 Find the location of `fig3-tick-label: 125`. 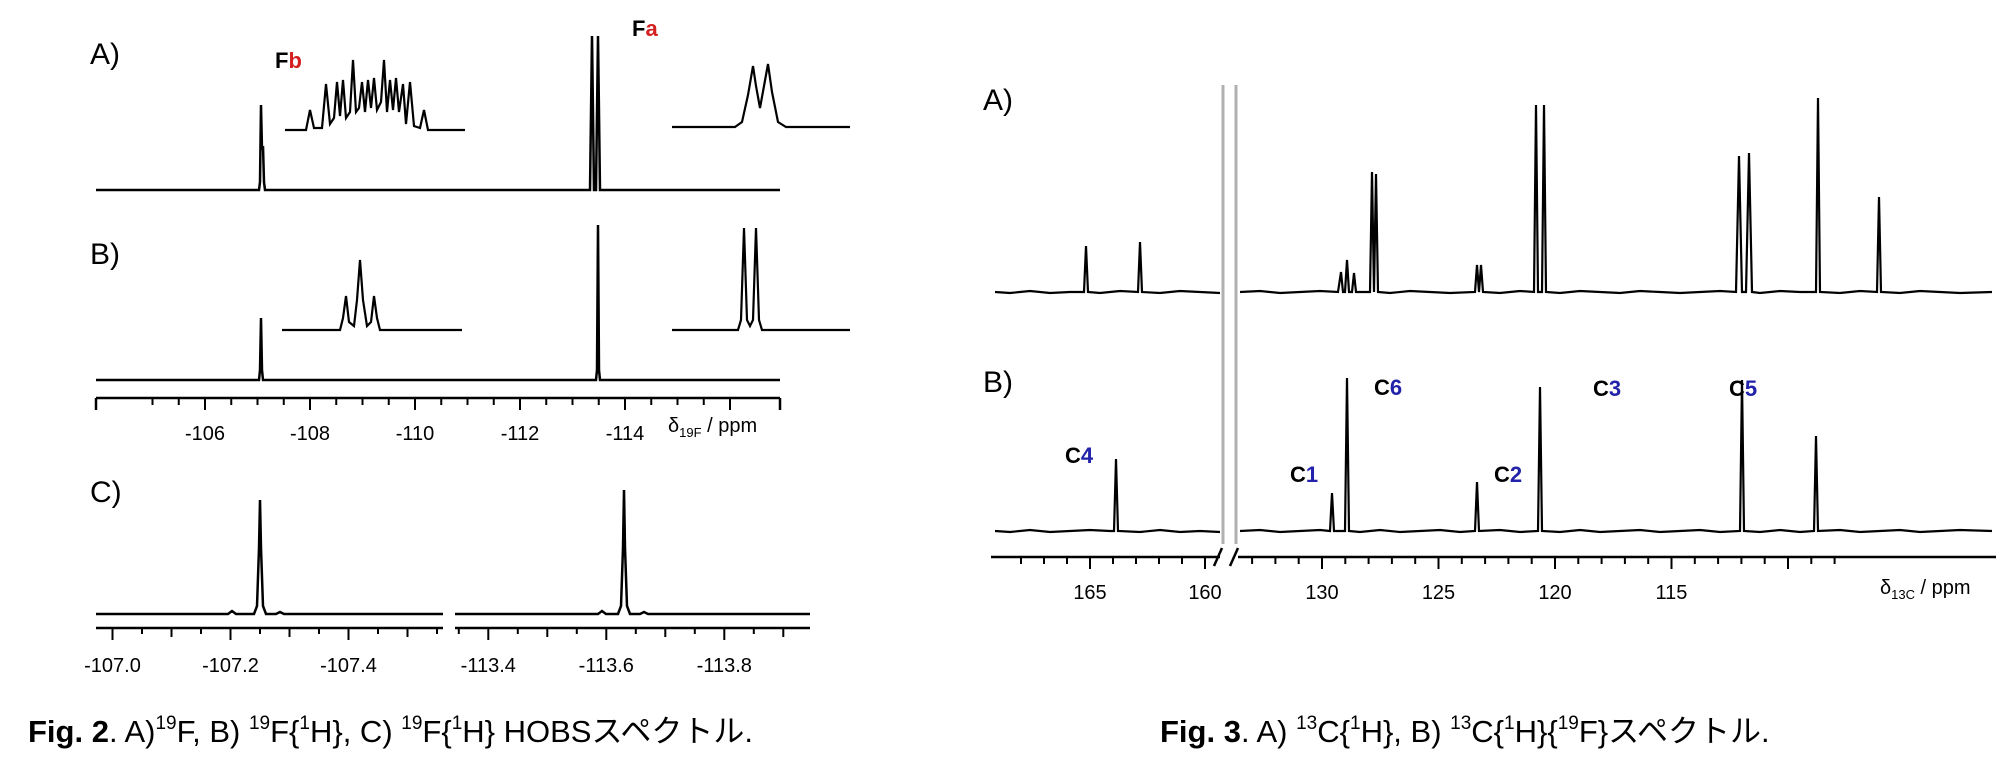

fig3-tick-label: 125 is located at coordinates (1438, 593).